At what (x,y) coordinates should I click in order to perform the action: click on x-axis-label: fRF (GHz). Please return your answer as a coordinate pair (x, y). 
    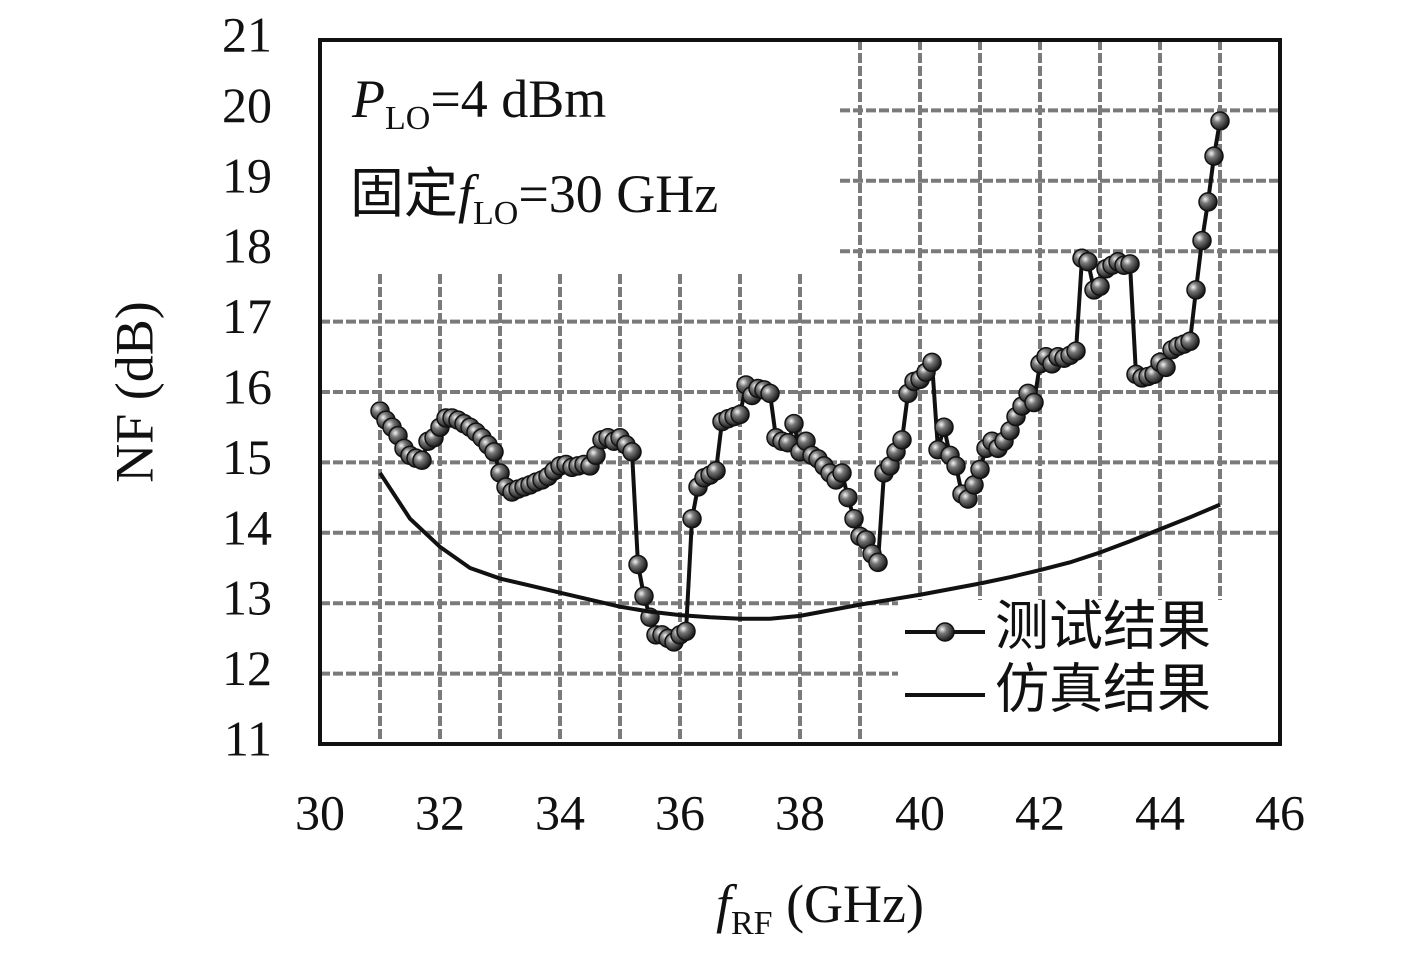
    Looking at the image, I should click on (820, 907).